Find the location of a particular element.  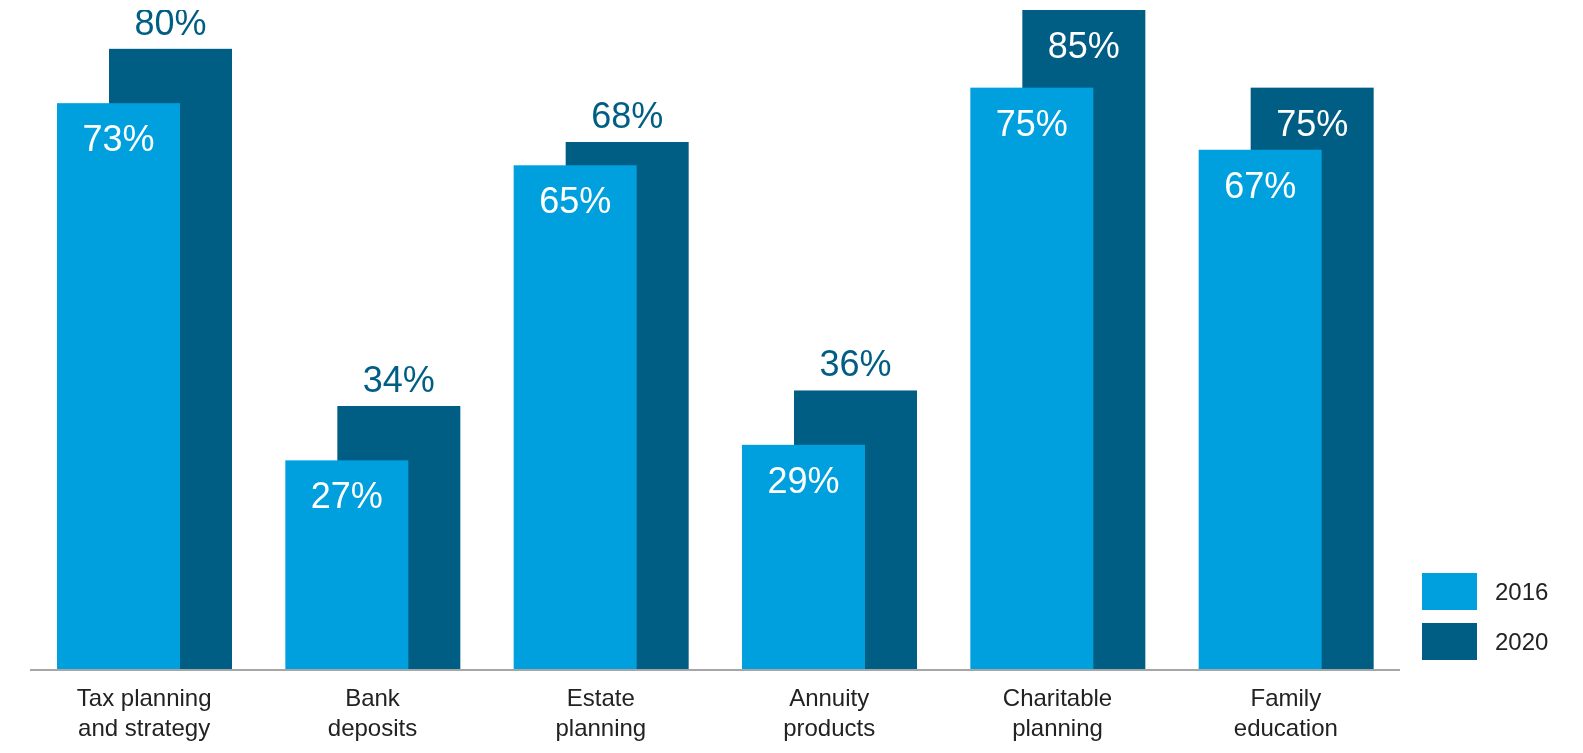

data-label: 65% is located at coordinates (575, 201).